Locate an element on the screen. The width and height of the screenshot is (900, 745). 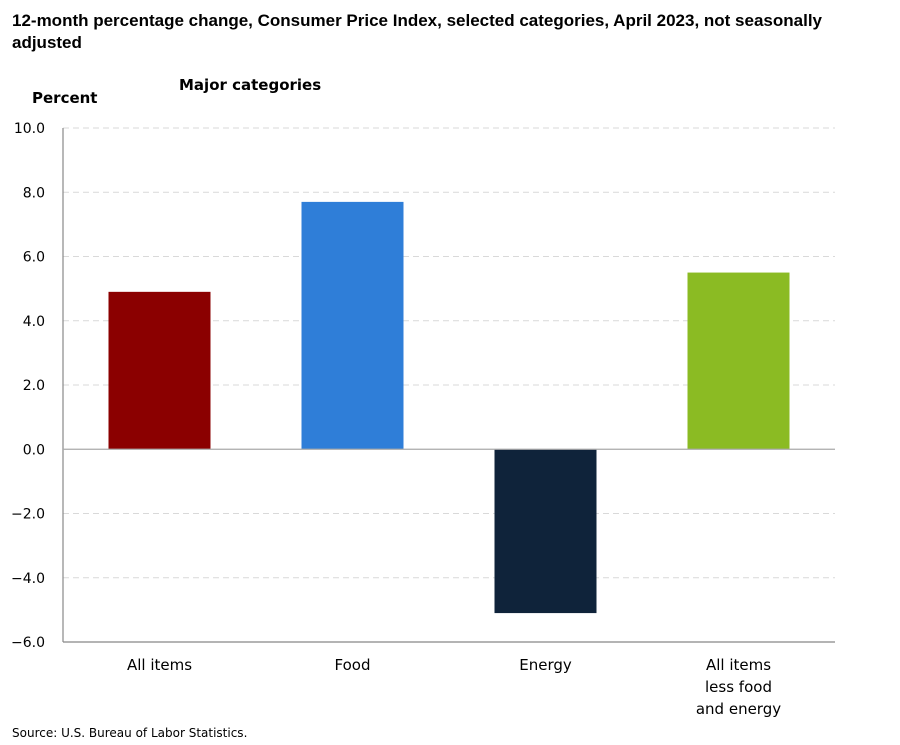
y-tick-label: 10.0 is located at coordinates (29, 129).